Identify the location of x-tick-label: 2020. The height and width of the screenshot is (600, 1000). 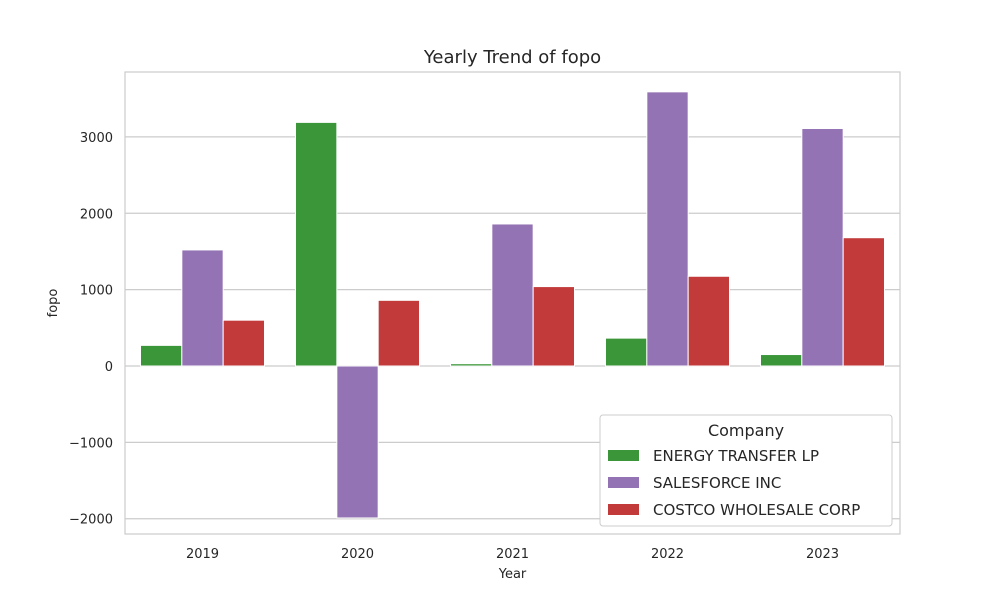
(357, 554).